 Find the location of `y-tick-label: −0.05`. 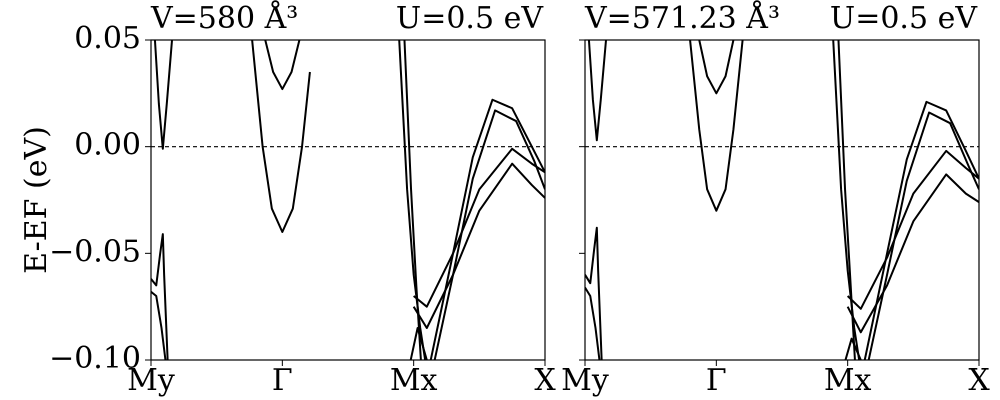

y-tick-label: −0.05 is located at coordinates (95, 251).